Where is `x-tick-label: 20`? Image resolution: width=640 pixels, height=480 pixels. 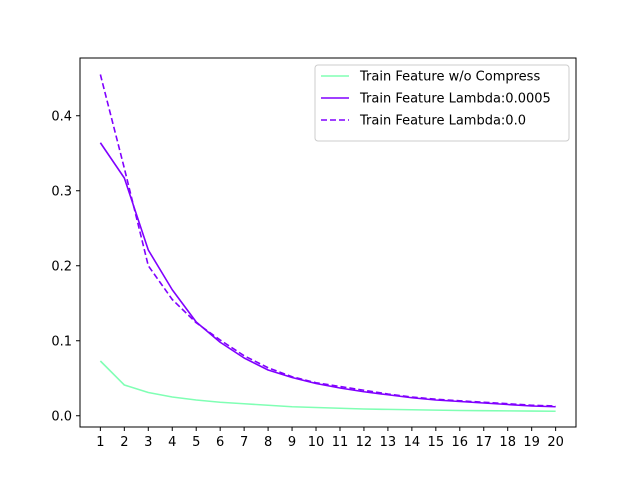
x-tick-label: 20 is located at coordinates (555, 442).